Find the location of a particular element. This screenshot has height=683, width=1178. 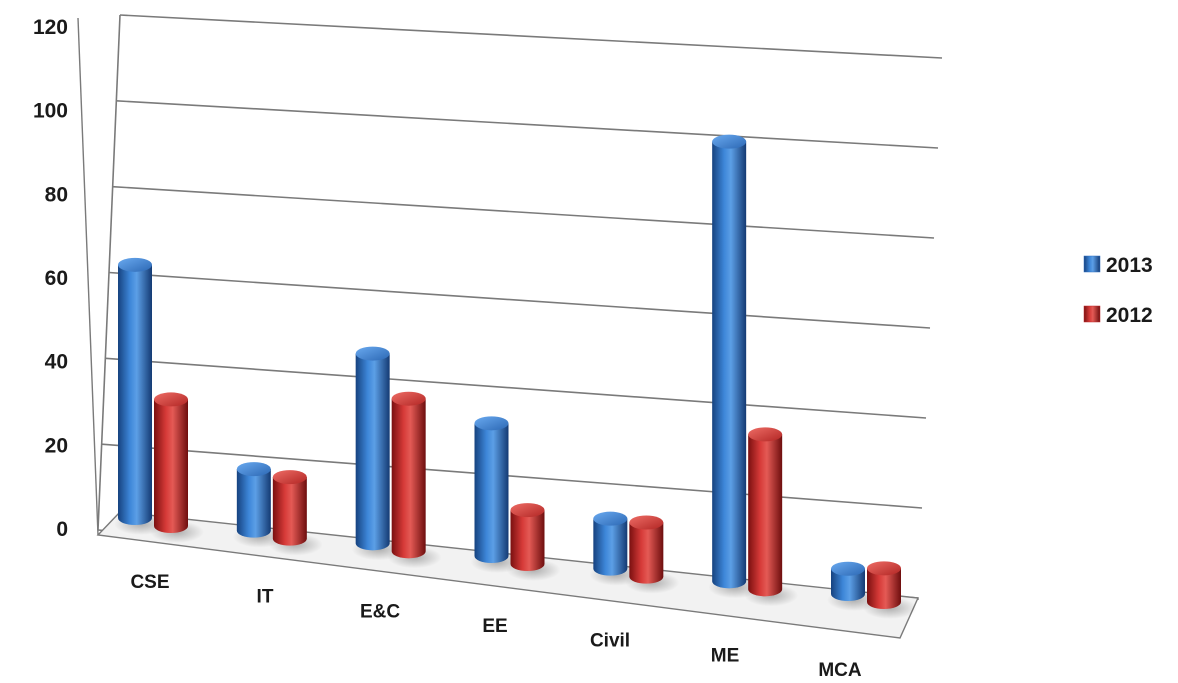

legend-item-2013: 2013 is located at coordinates (1118, 265).